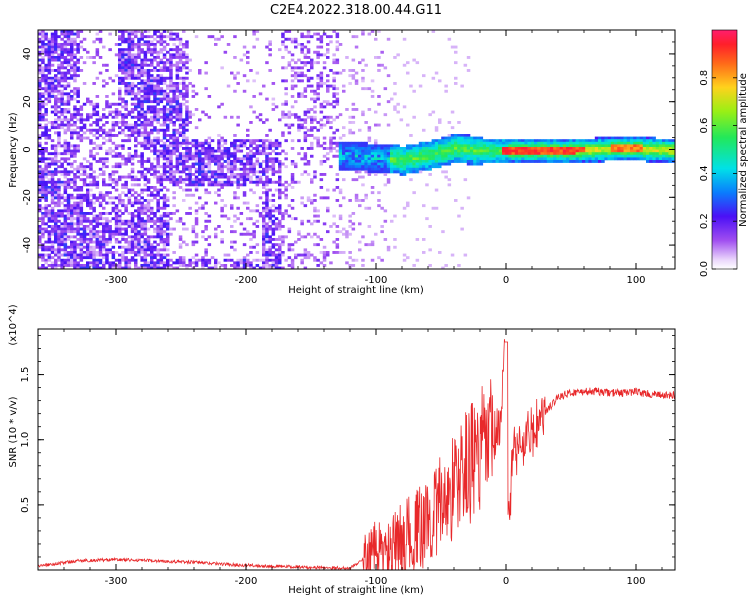  Describe the element at coordinates (27, 54) in the screenshot. I see `spectrogram-y-tick-label: 40` at that location.